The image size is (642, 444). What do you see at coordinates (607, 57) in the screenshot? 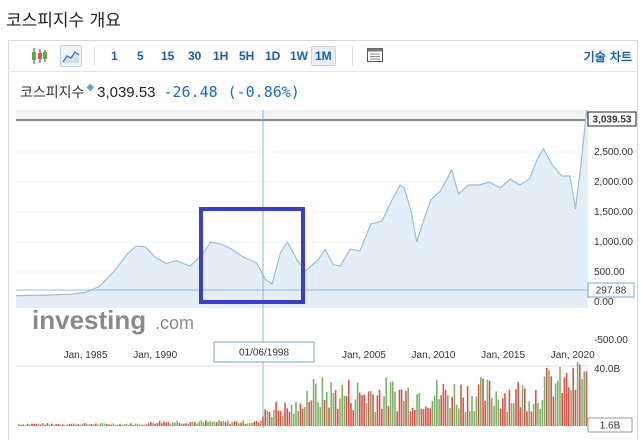
I see `technical-chart-link: 기술 차트` at bounding box center [607, 57].